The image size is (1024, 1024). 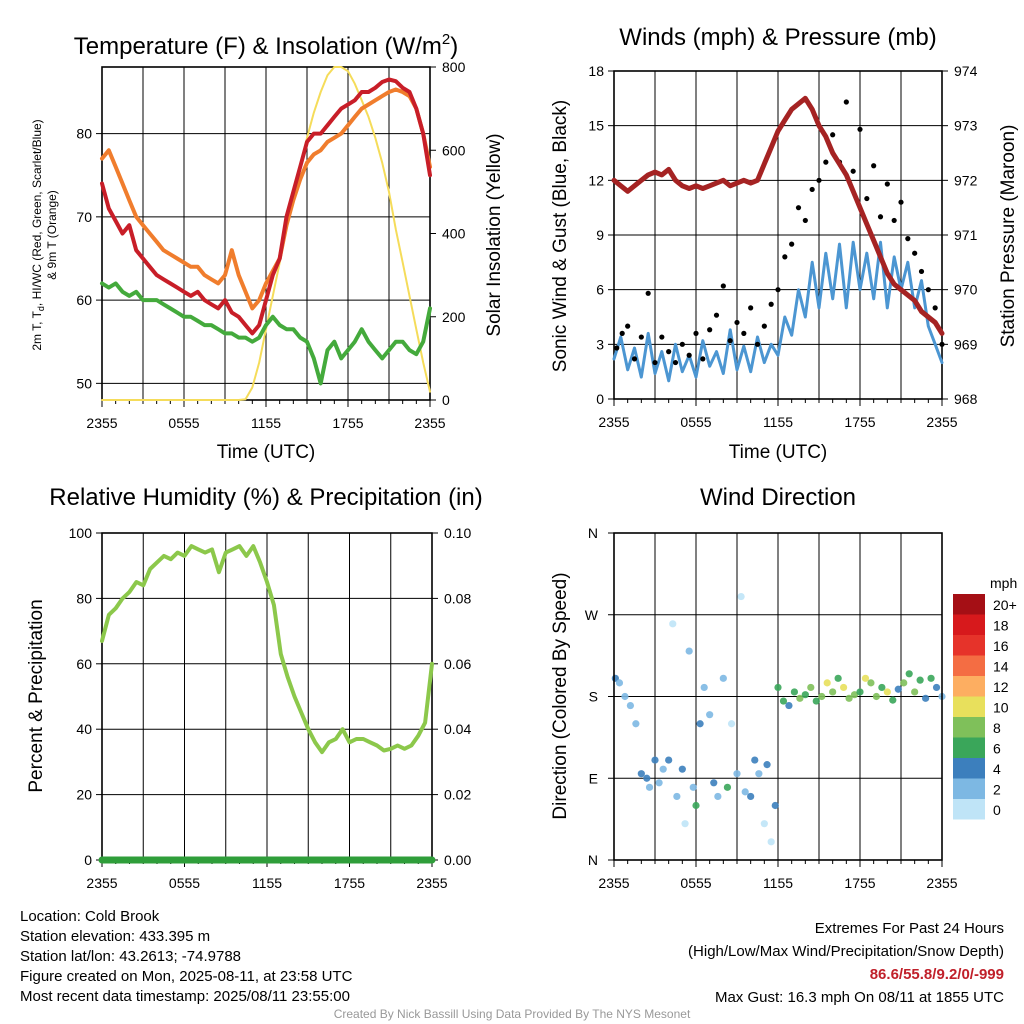 What do you see at coordinates (596, 180) in the screenshot?
I see `winds-ytick-label: 12` at bounding box center [596, 180].